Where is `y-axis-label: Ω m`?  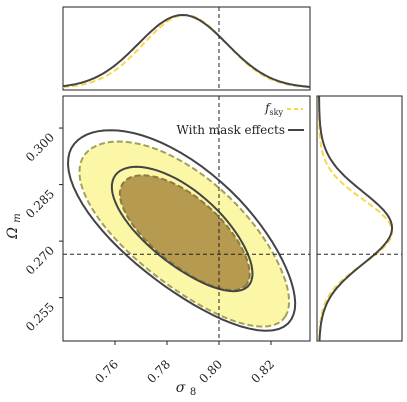
y-axis-label: Ω m is located at coordinates (14, 226).